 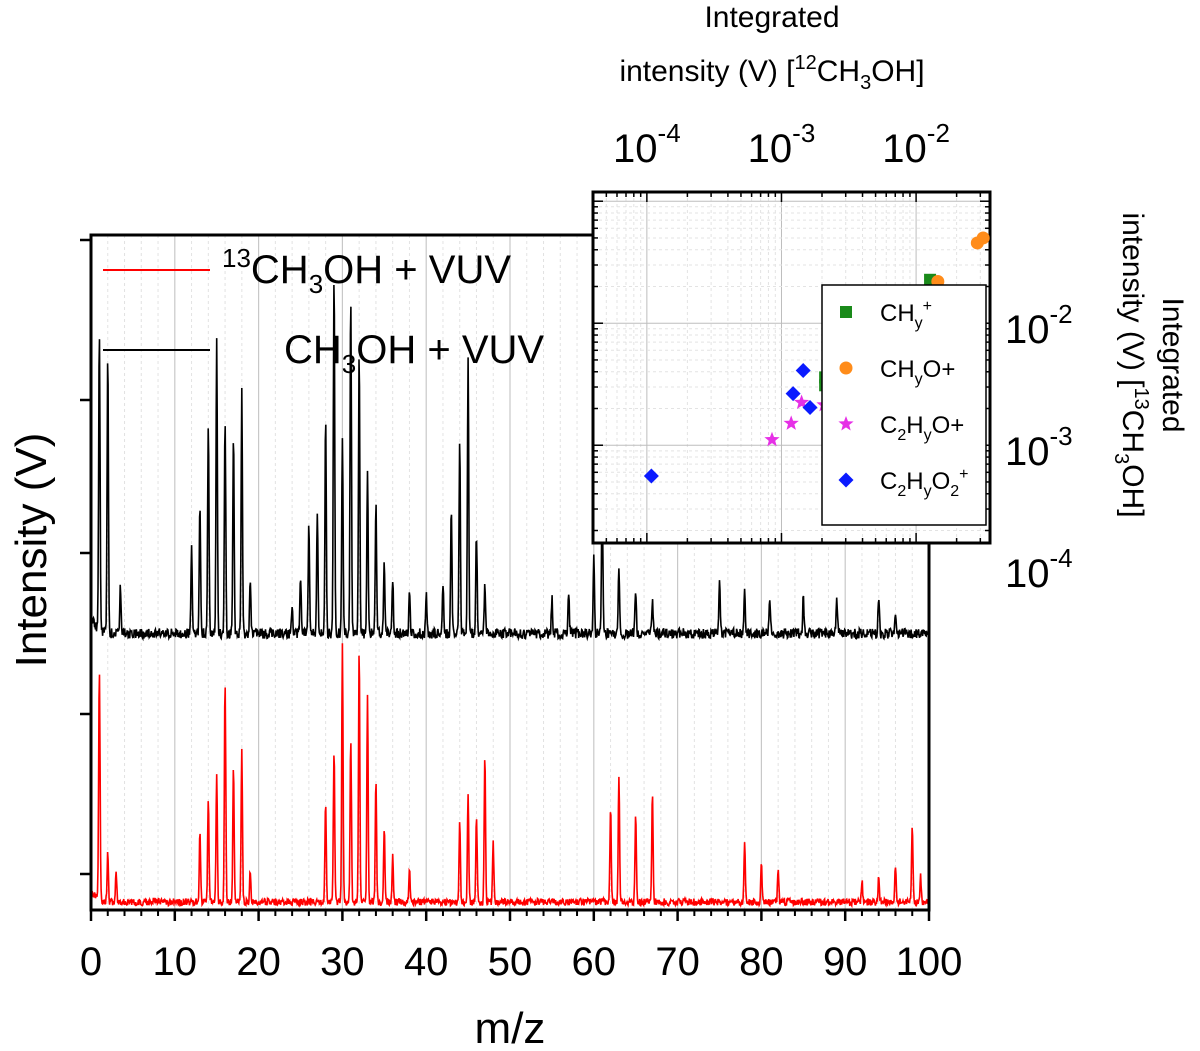 I want to click on inset-y-tick-label: 10⁻², so click(x=1039, y=325).